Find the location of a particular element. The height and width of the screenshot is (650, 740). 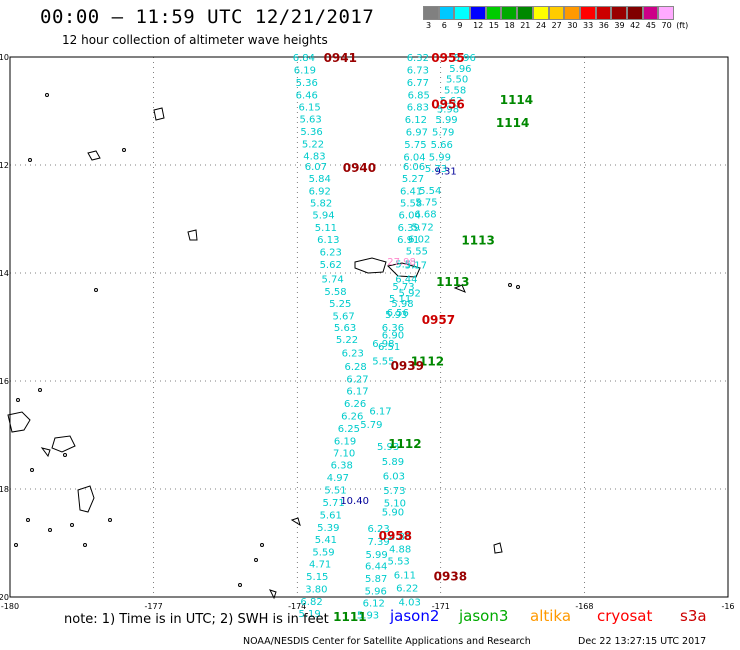

legend-label: 30 is located at coordinates (572, 25).